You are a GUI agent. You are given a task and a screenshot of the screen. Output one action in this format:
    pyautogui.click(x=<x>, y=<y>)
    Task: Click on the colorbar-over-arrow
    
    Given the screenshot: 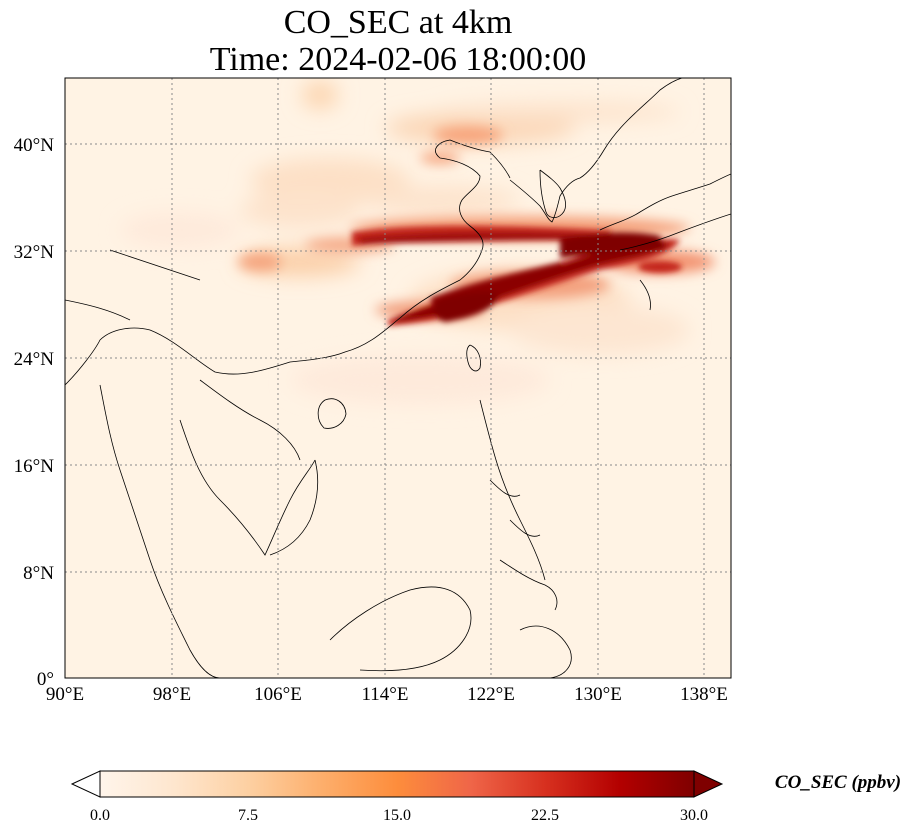 What is the action you would take?
    pyautogui.click(x=708, y=784)
    